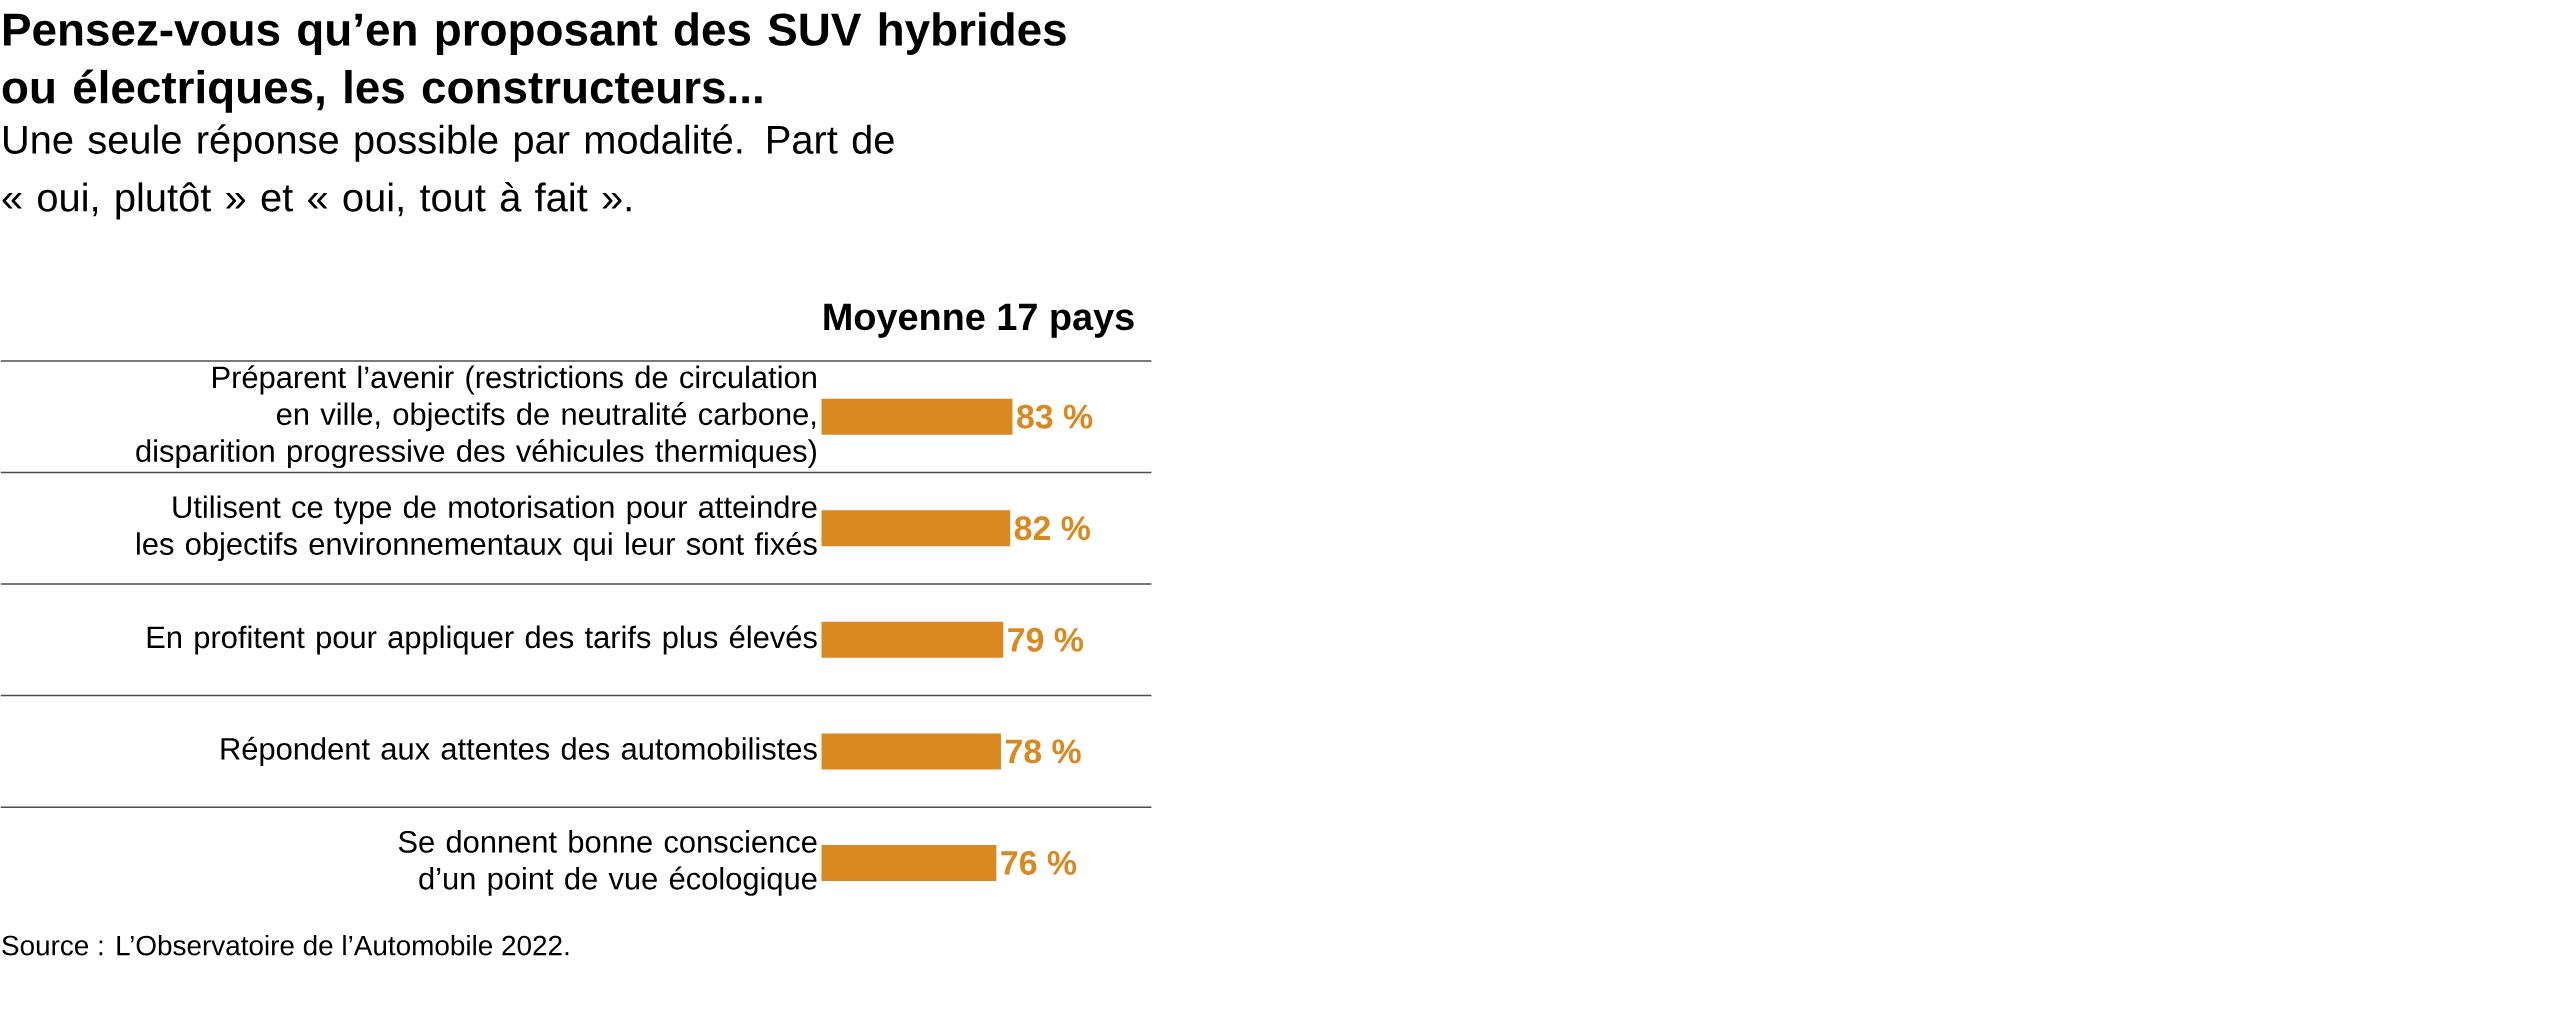 Image resolution: width=2560 pixels, height=1024 pixels. I want to click on y-tick-label: Utilisent ce type de motorisation pour atteindre les objectifs environnementaux qui leur sont fixés, so click(477, 528).